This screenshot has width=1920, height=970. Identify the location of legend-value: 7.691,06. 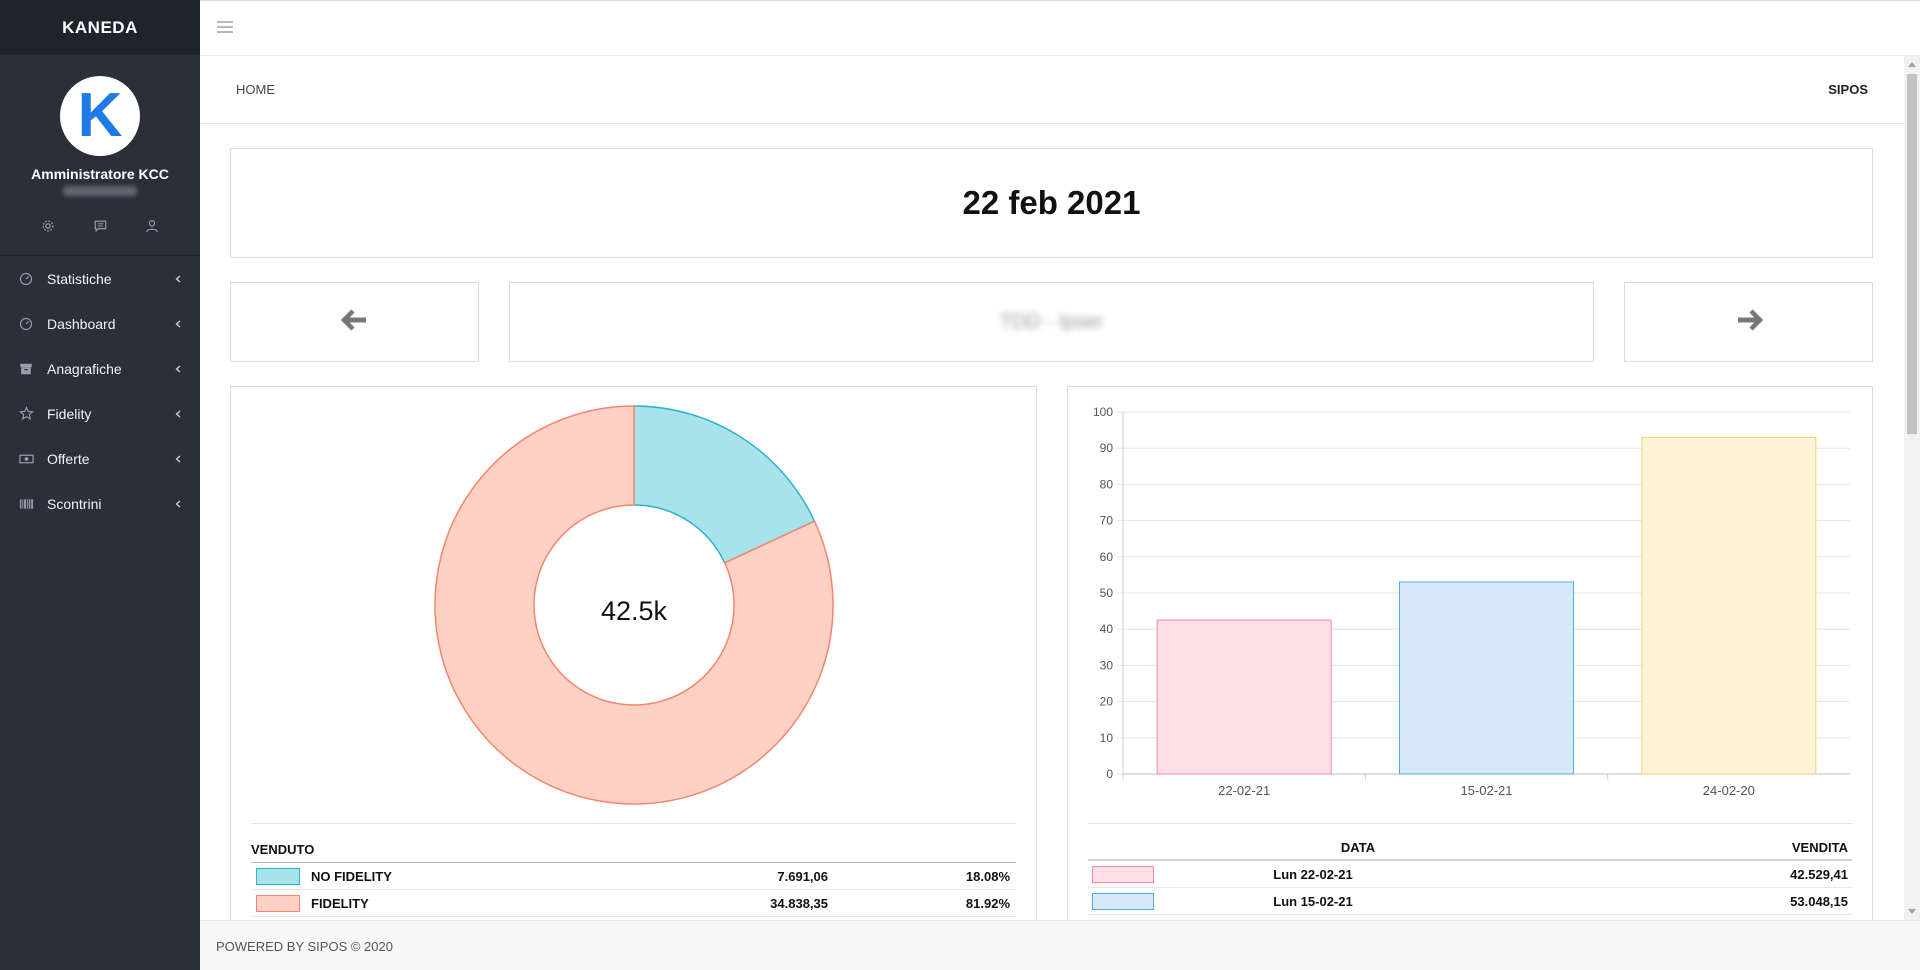
(802, 876).